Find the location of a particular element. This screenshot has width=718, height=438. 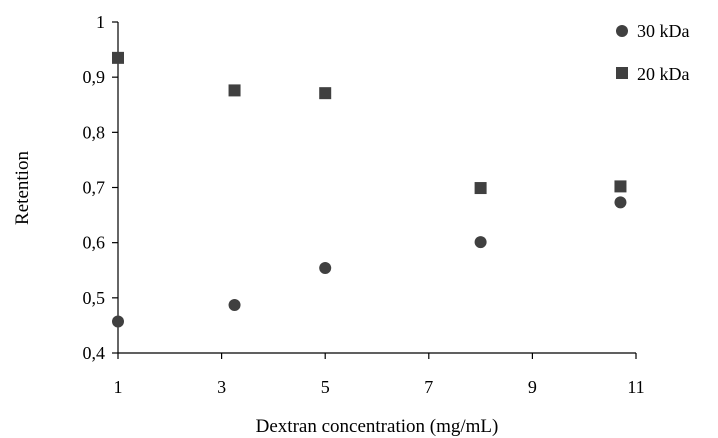

y-tick-label: 0,9 is located at coordinates (94, 77).